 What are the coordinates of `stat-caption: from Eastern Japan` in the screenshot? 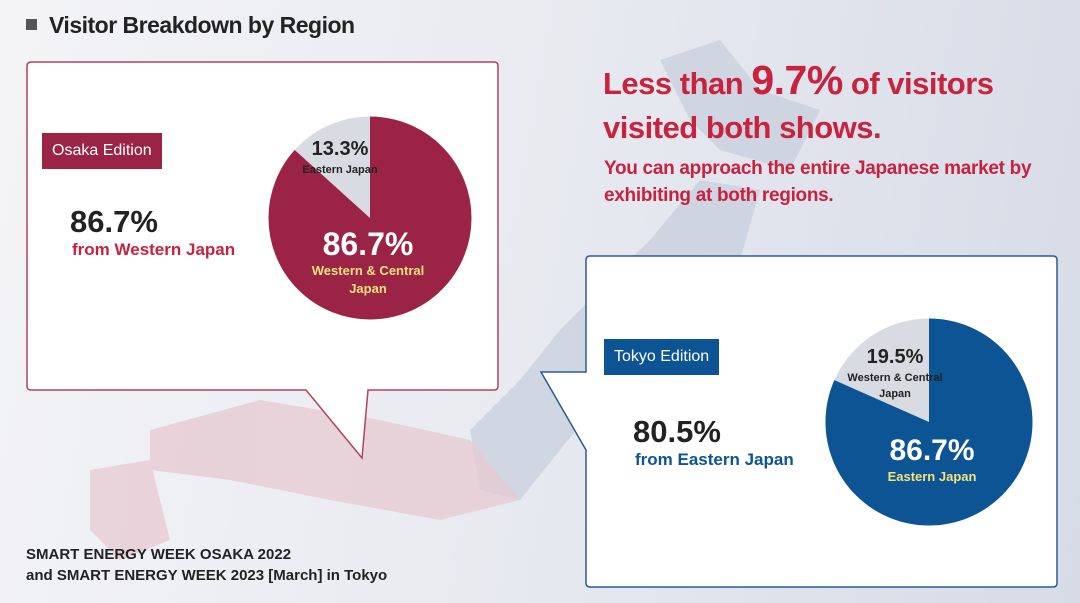 It's located at (714, 459).